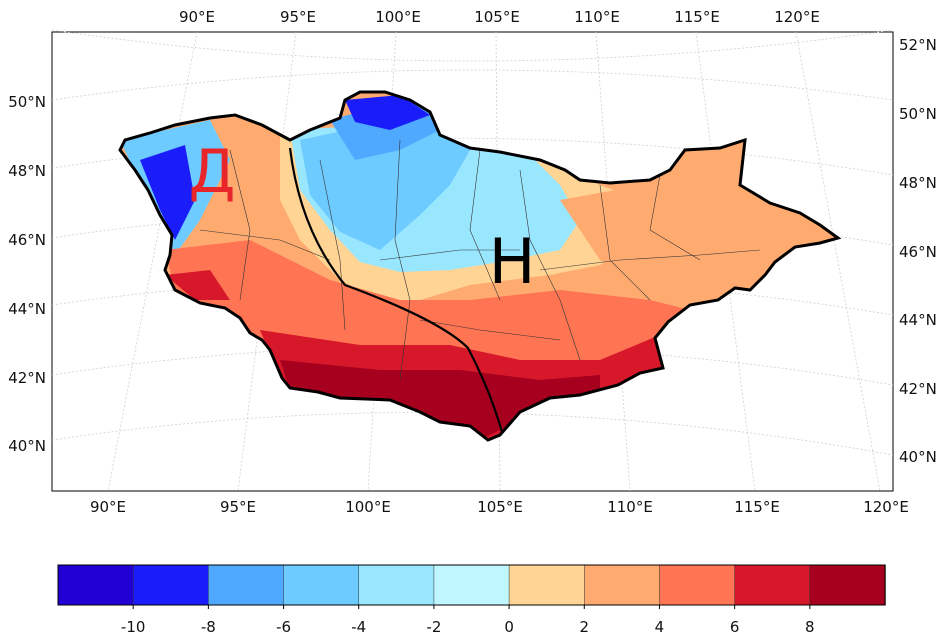 The width and height of the screenshot is (944, 640). I want to click on bottom-longitude-labels: 90°E 95°E 100°E 105°E 110°E 115°E 120°E, so click(499, 507).